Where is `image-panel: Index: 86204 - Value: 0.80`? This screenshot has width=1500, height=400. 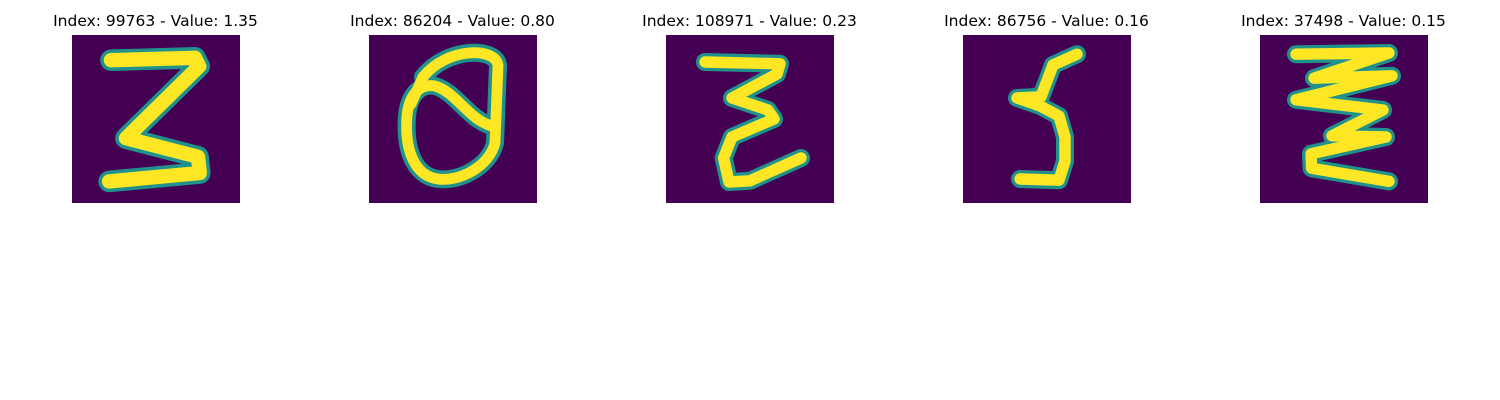
image-panel: Index: 86204 - Value: 0.80 is located at coordinates (452, 105).